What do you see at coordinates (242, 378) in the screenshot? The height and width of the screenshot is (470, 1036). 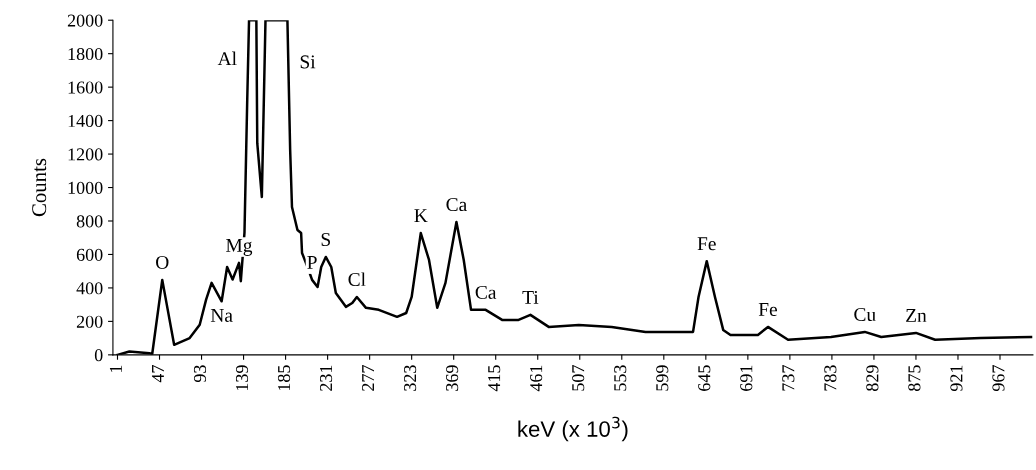 I see `x-tick-label: 139` at bounding box center [242, 378].